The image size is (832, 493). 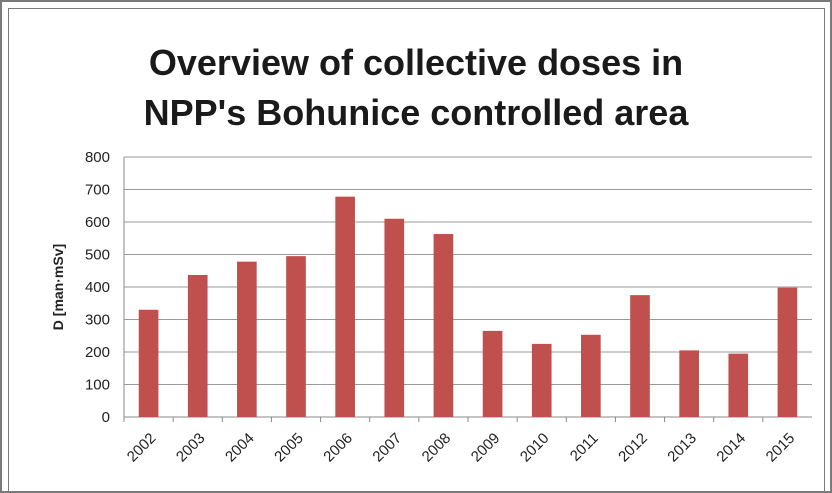 What do you see at coordinates (296, 336) in the screenshot?
I see `bar-2005` at bounding box center [296, 336].